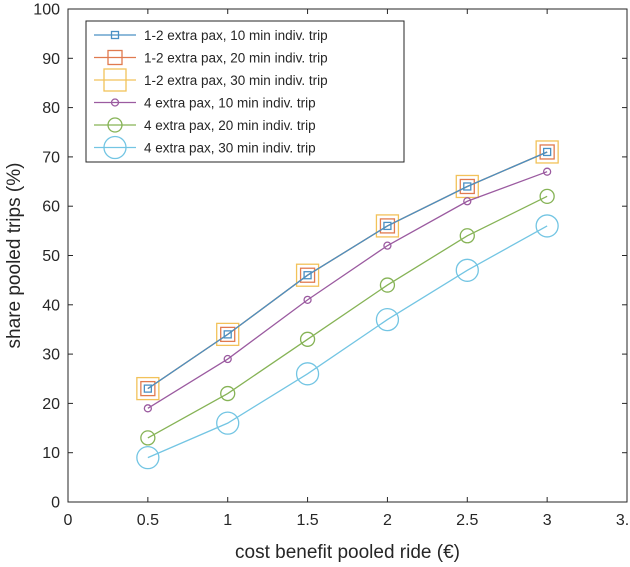 Image resolution: width=630 pixels, height=567 pixels. I want to click on legend-label: 4 extra pax, 30 min indiv. trip, so click(230, 148).